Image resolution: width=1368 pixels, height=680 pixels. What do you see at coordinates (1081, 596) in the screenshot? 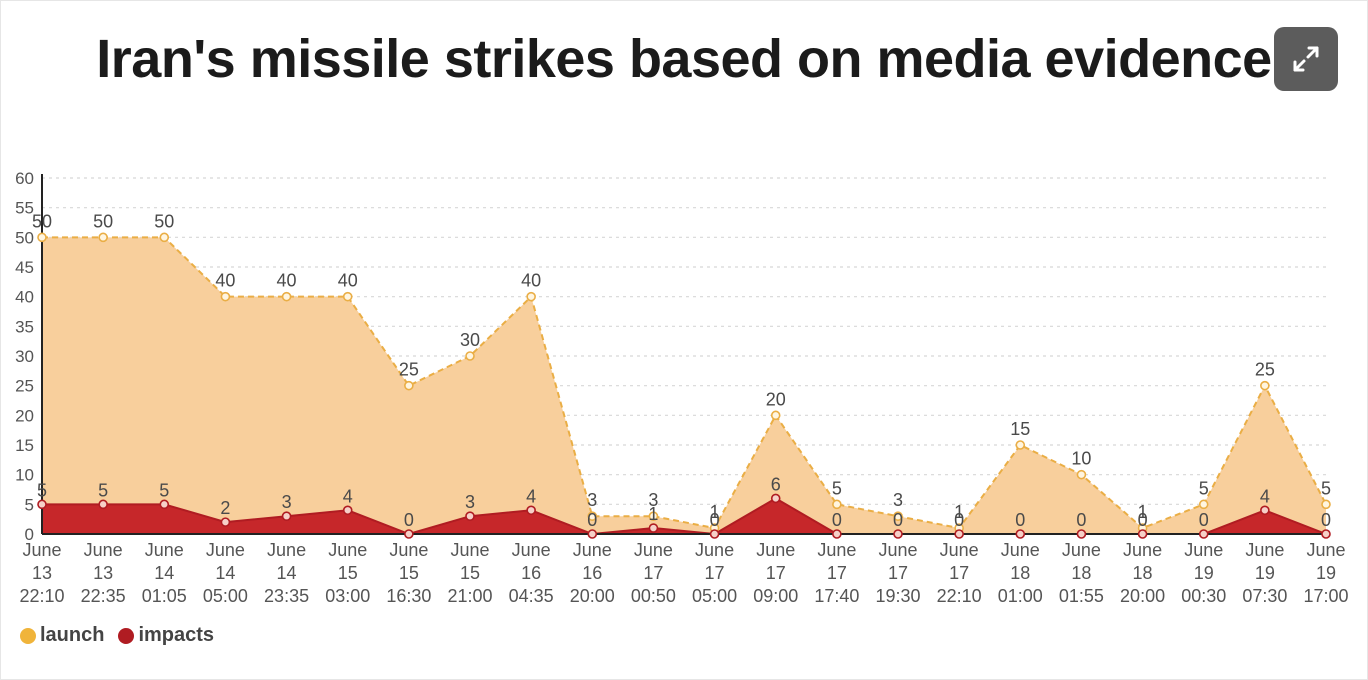
I see `x-tick-label: 01:55` at bounding box center [1081, 596].